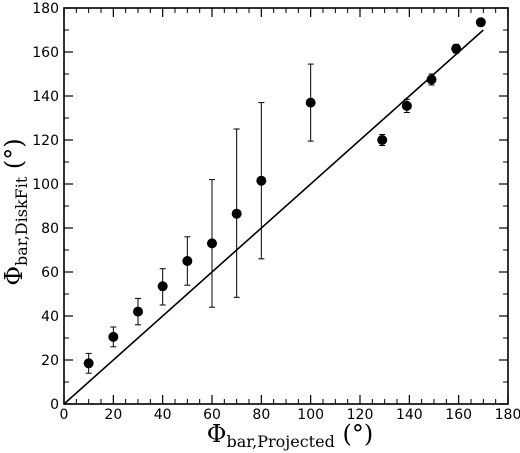  I want to click on x-tick-label: 0, so click(64, 415).